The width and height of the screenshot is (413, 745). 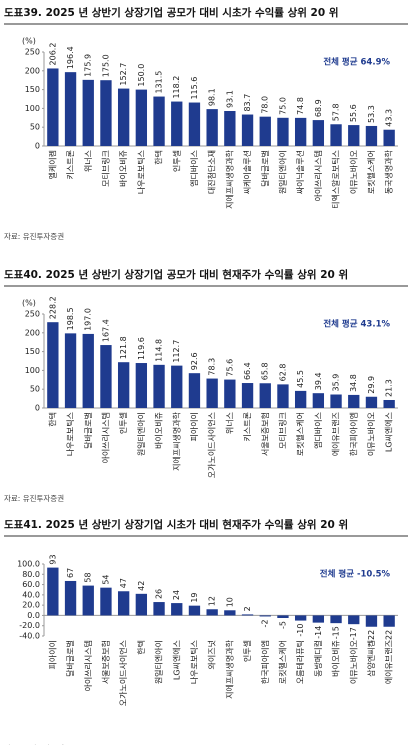 I want to click on value-label: 43.3, so click(x=389, y=118).